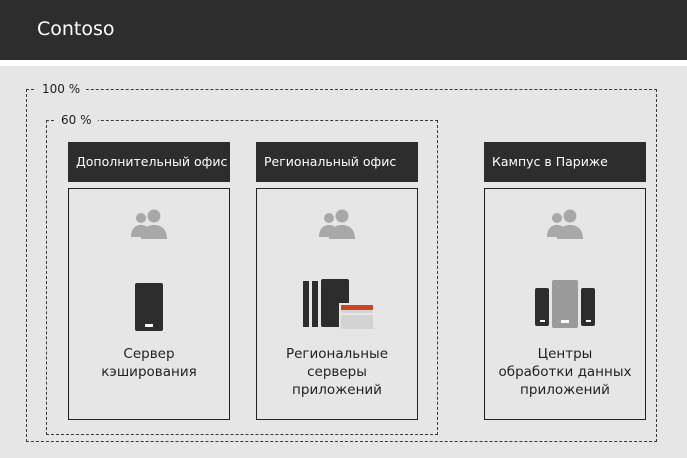 Image resolution: width=687 pixels, height=458 pixels. What do you see at coordinates (337, 354) in the screenshot?
I see `site-desc-line1: Региональные` at bounding box center [337, 354].